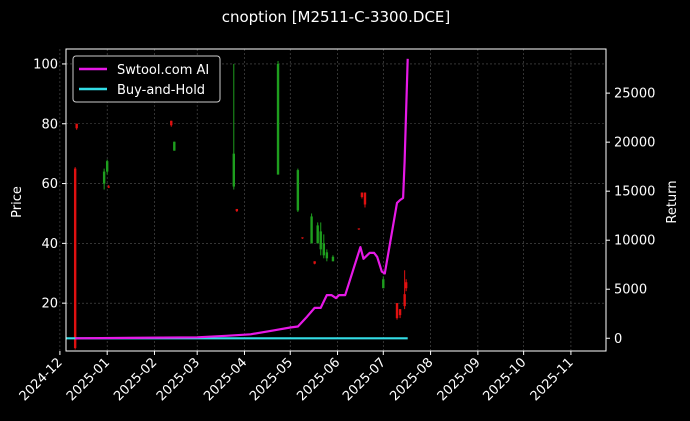 The width and height of the screenshot is (690, 421). What do you see at coordinates (49, 124) in the screenshot?
I see `y-tick-label-left: 80` at bounding box center [49, 124].